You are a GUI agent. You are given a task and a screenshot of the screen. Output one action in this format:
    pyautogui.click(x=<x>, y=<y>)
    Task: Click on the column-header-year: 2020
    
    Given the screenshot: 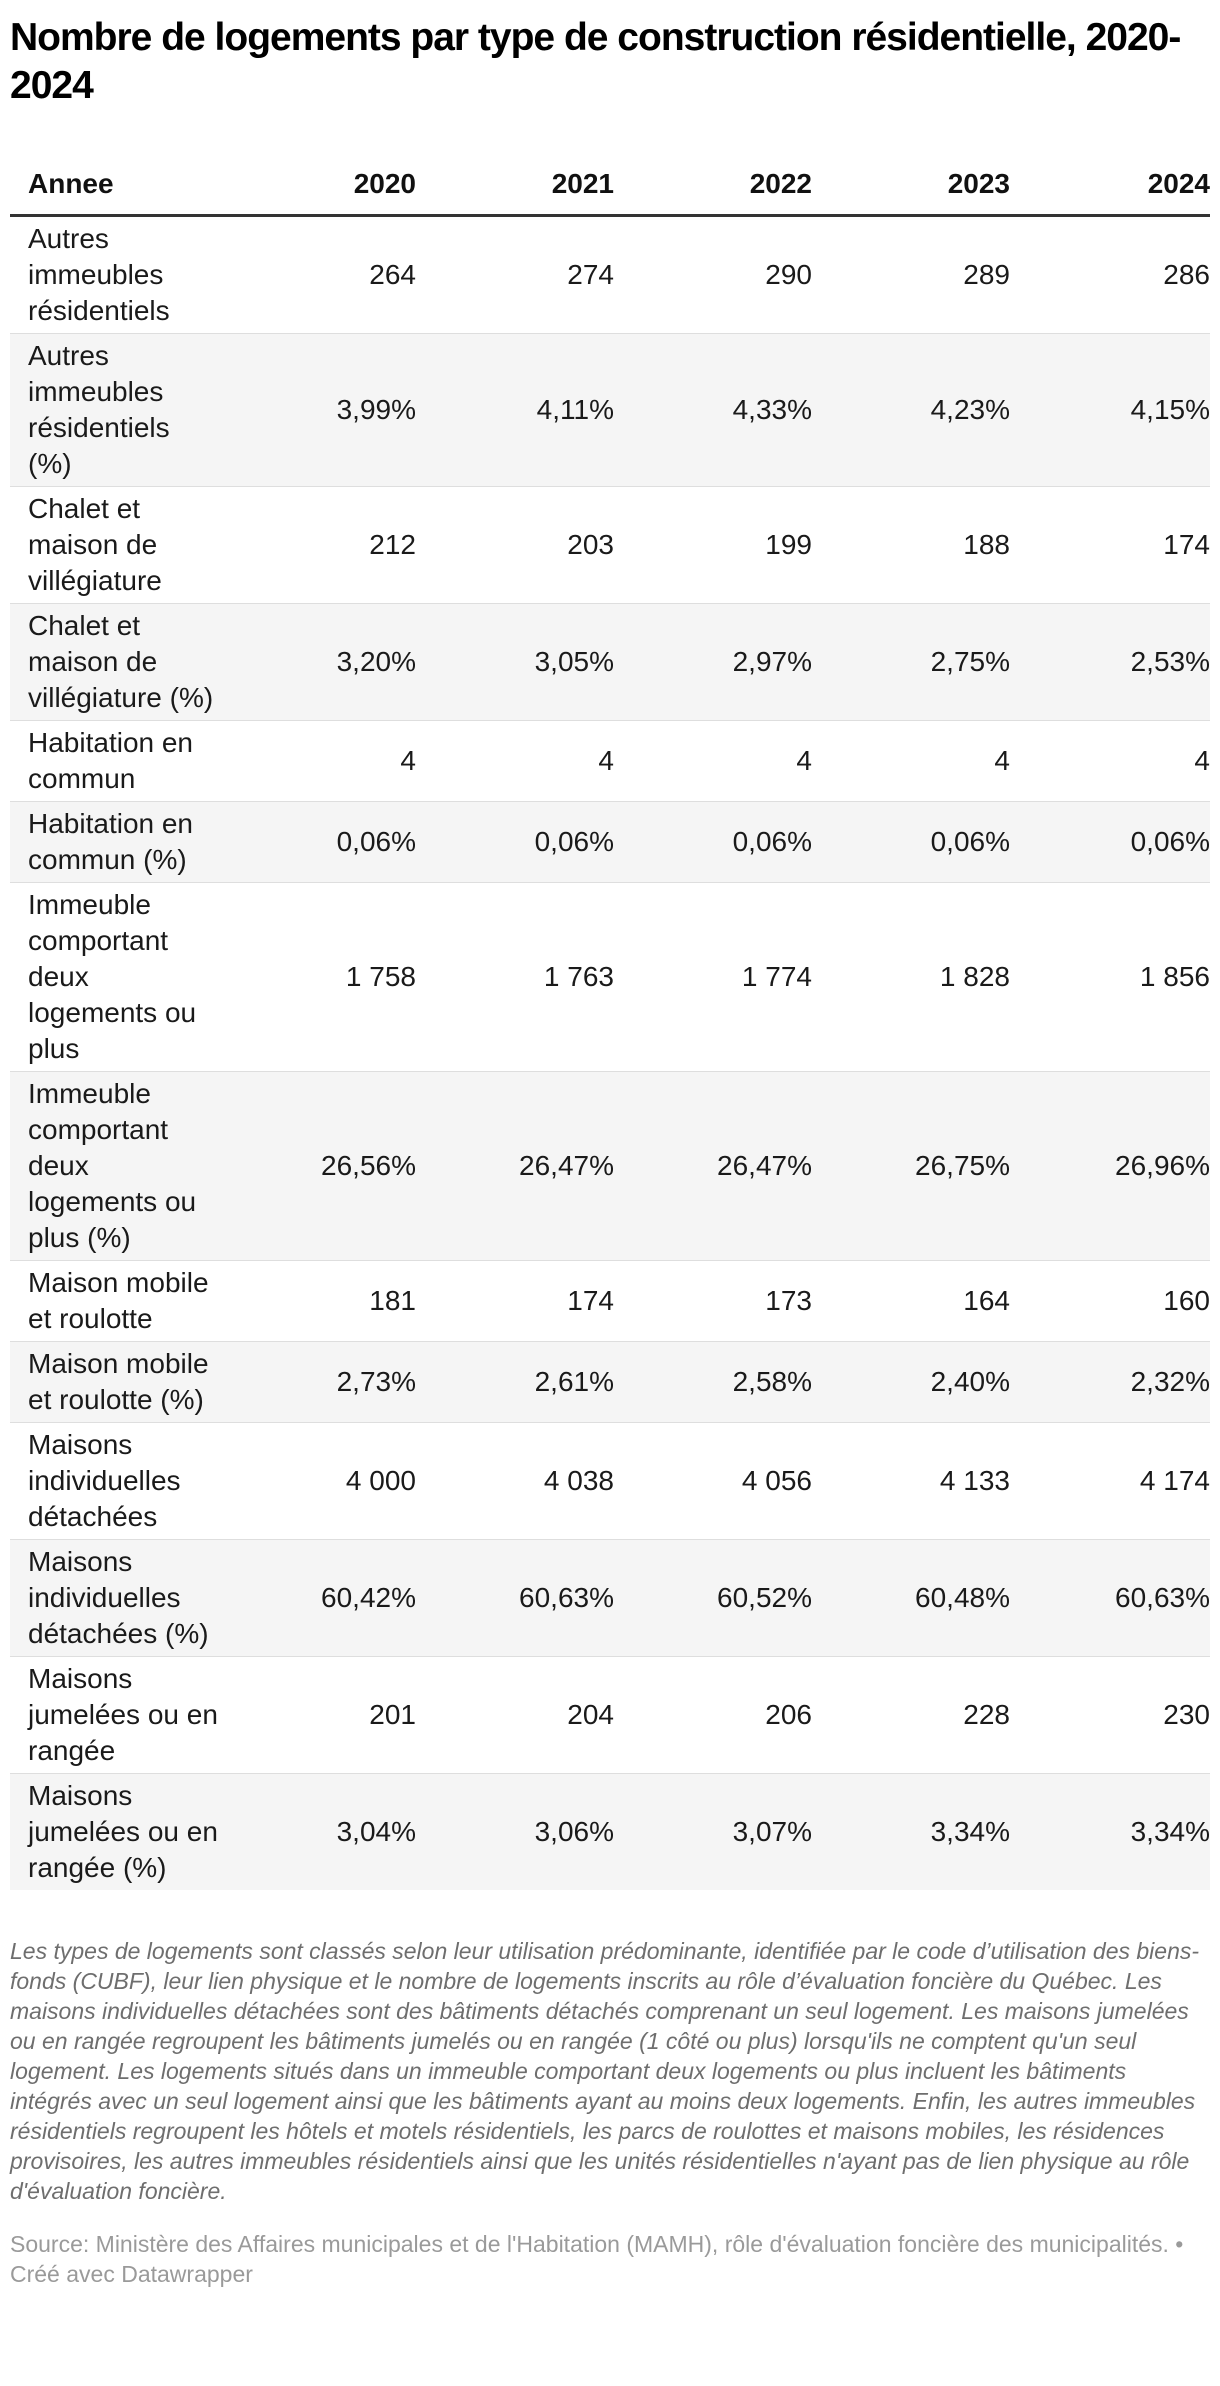 What is the action you would take?
    pyautogui.click(x=317, y=180)
    